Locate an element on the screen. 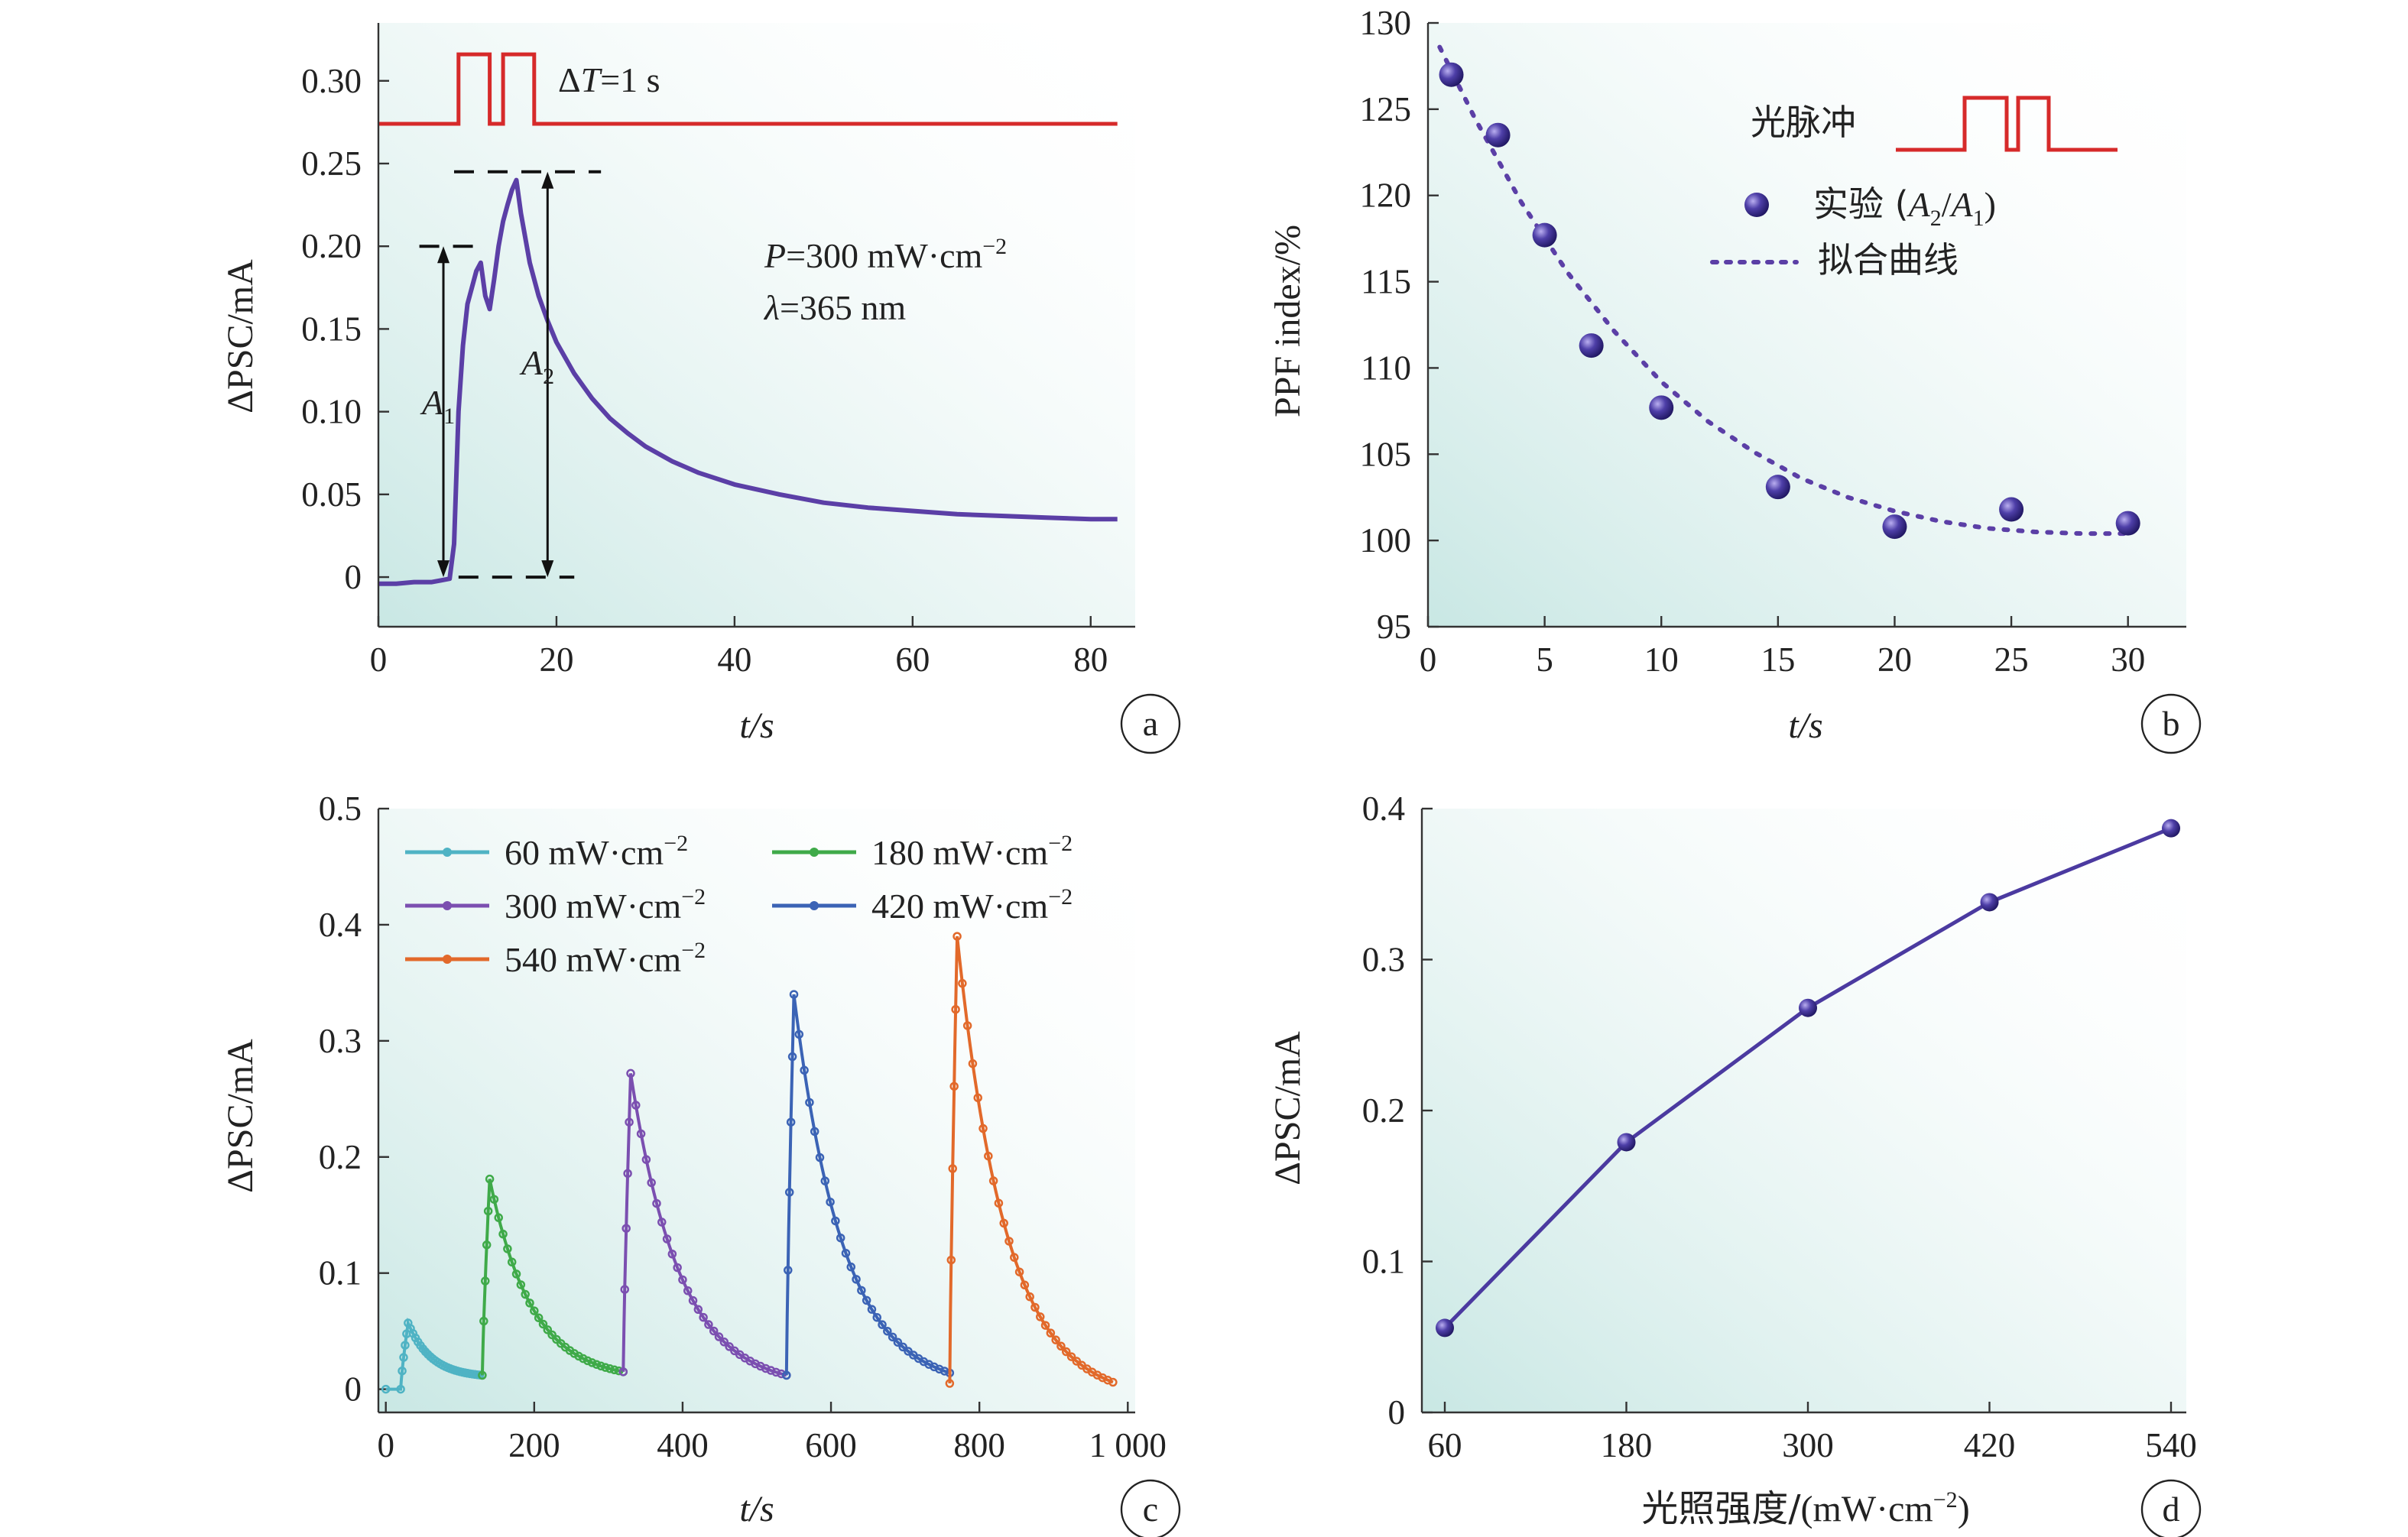  x-tick-label: 80 is located at coordinates (1091, 659).